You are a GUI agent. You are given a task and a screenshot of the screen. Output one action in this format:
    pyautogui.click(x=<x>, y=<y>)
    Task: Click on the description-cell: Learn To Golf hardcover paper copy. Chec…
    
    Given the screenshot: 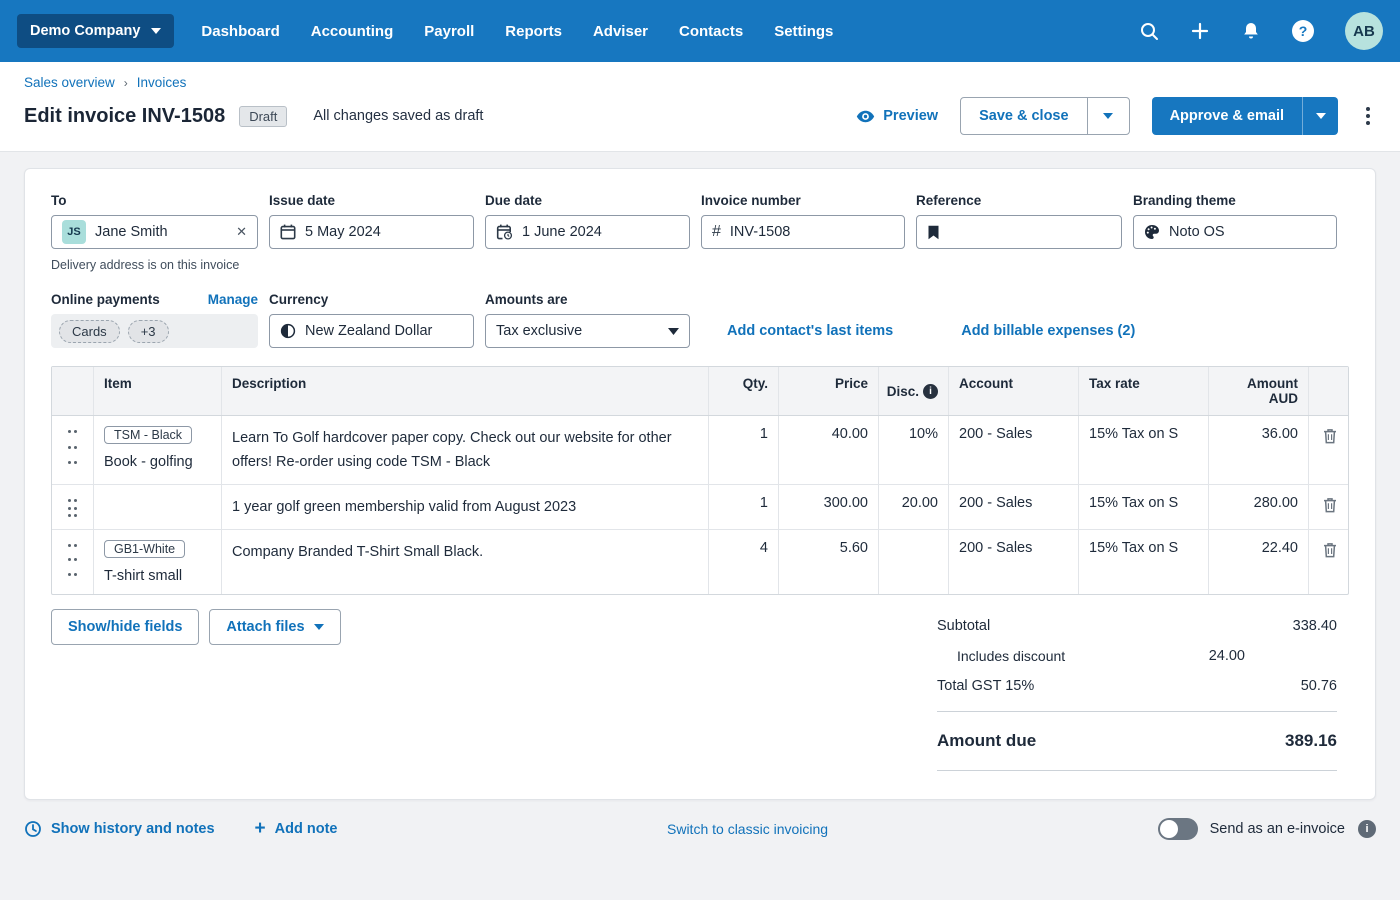 What is the action you would take?
    pyautogui.click(x=465, y=450)
    